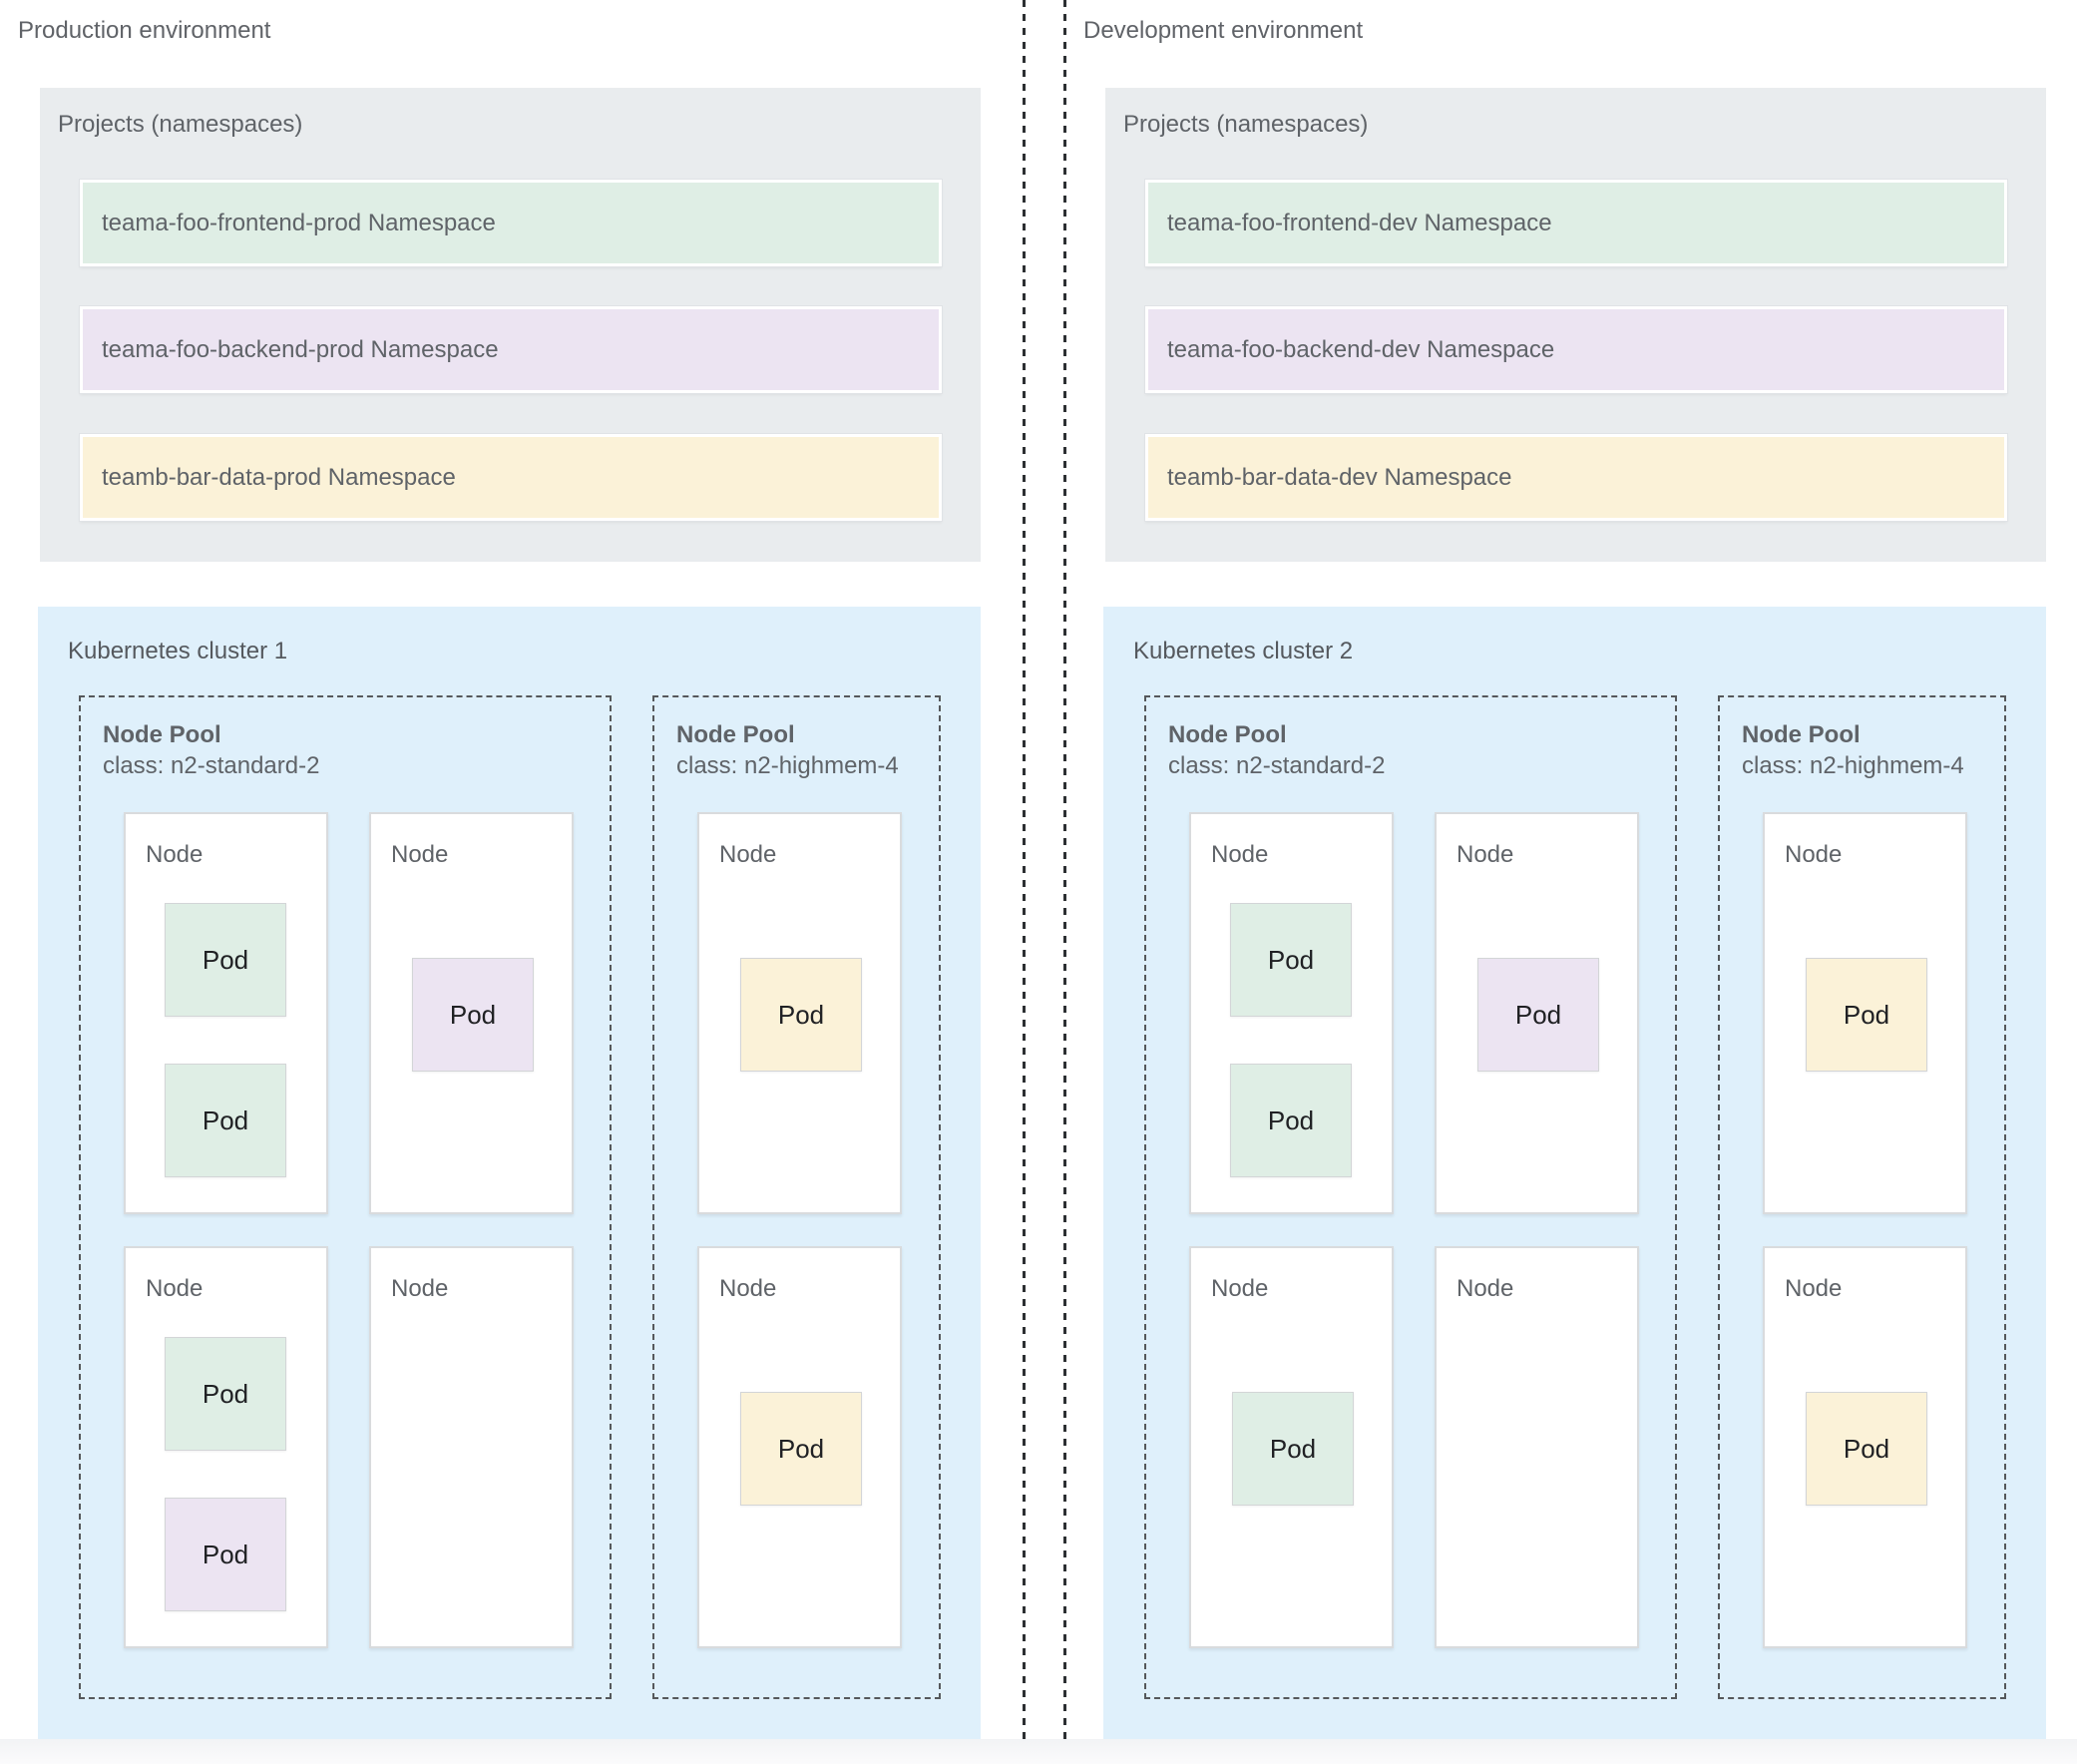  I want to click on namespace-bar: teamb-bar-data-dev Namespace, so click(1576, 477).